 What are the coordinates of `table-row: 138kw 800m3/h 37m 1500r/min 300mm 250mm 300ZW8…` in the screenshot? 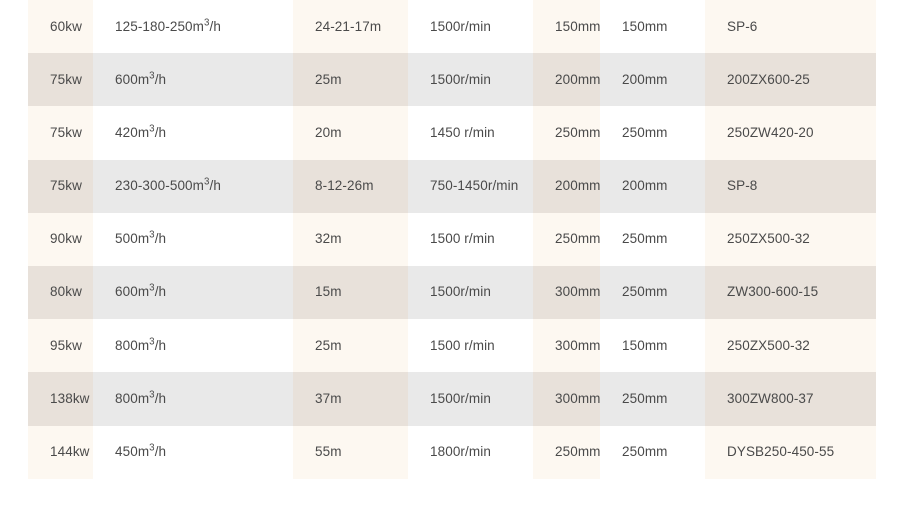 It's located at (452, 399).